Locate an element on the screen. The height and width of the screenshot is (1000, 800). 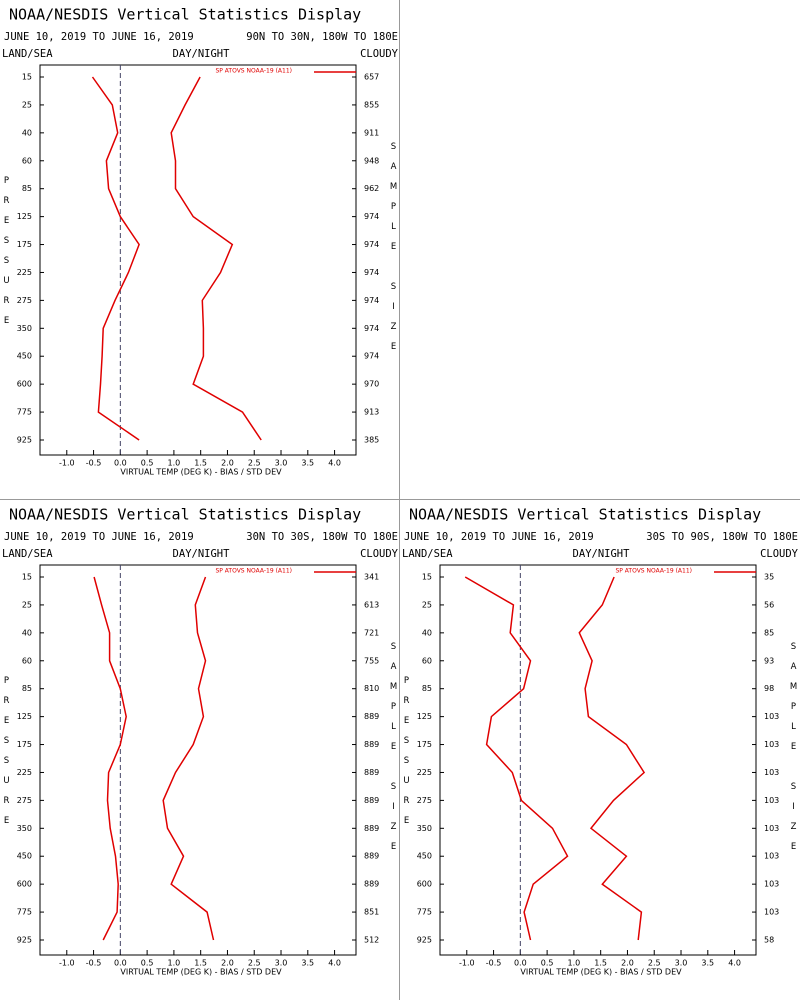
region: 90N TO 30N, 180W TO 180E is located at coordinates (322, 37).